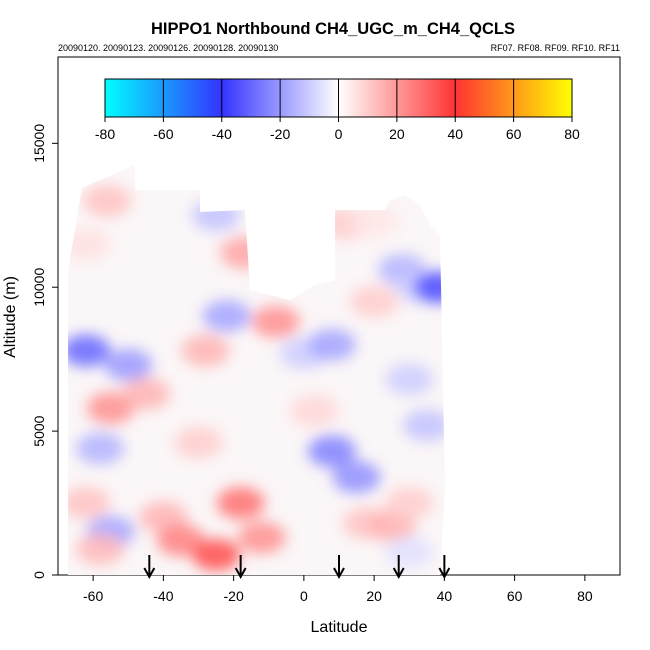  Describe the element at coordinates (39, 575) in the screenshot. I see `y-tick-label: 0` at that location.